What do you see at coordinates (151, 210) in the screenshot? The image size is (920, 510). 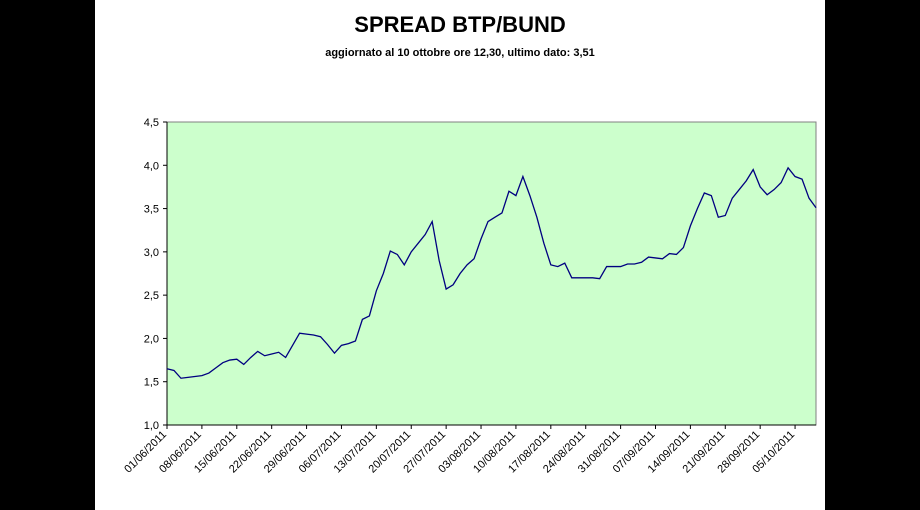 I see `y-tick-label: 3,5` at bounding box center [151, 210].